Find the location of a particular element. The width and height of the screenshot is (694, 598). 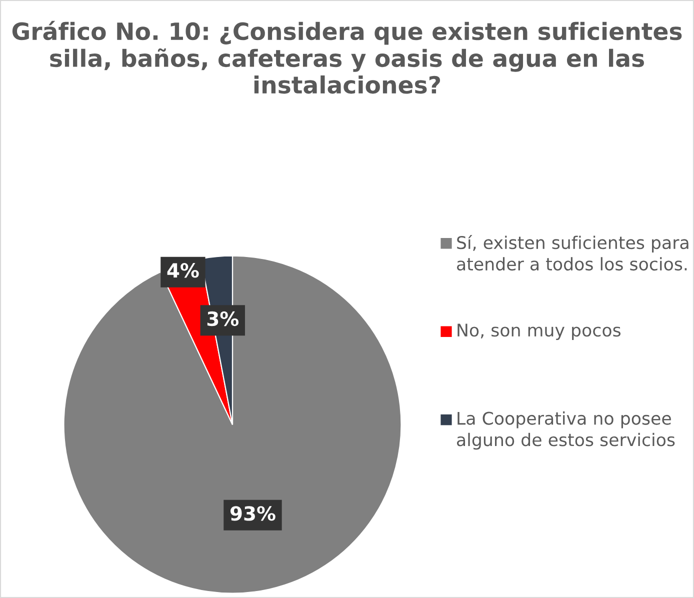

data-label: 93% is located at coordinates (253, 513).